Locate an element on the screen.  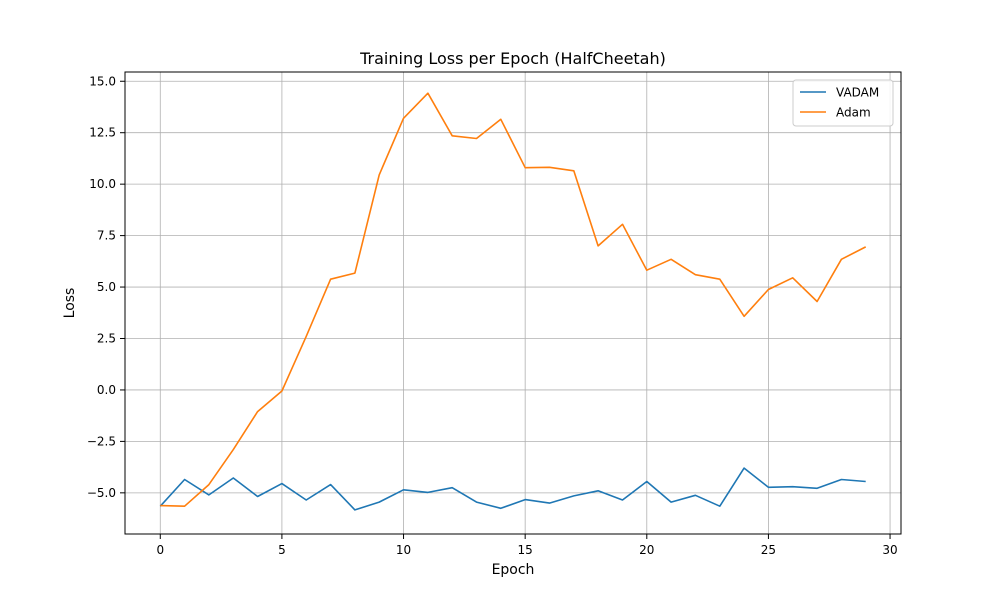
y-tick-label: 0.0 is located at coordinates (106, 390).